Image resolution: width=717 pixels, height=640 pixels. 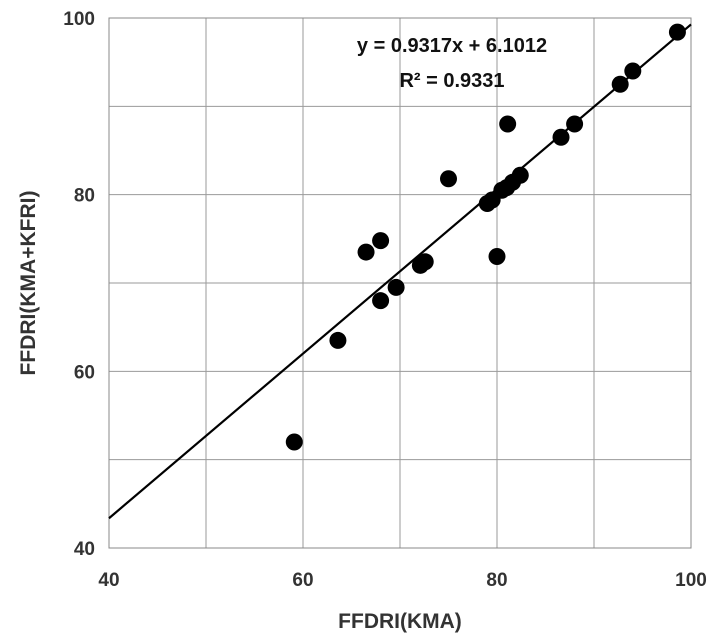 What do you see at coordinates (84, 372) in the screenshot?
I see `y-tick-label: 60` at bounding box center [84, 372].